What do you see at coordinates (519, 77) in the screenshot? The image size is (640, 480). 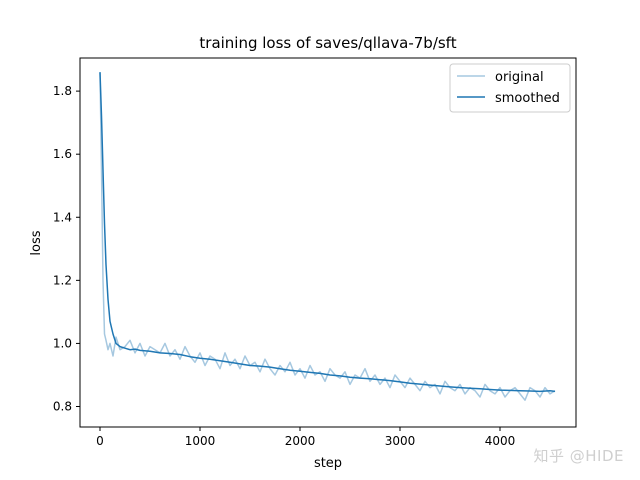 I see `legend-label-original: original` at bounding box center [519, 77].